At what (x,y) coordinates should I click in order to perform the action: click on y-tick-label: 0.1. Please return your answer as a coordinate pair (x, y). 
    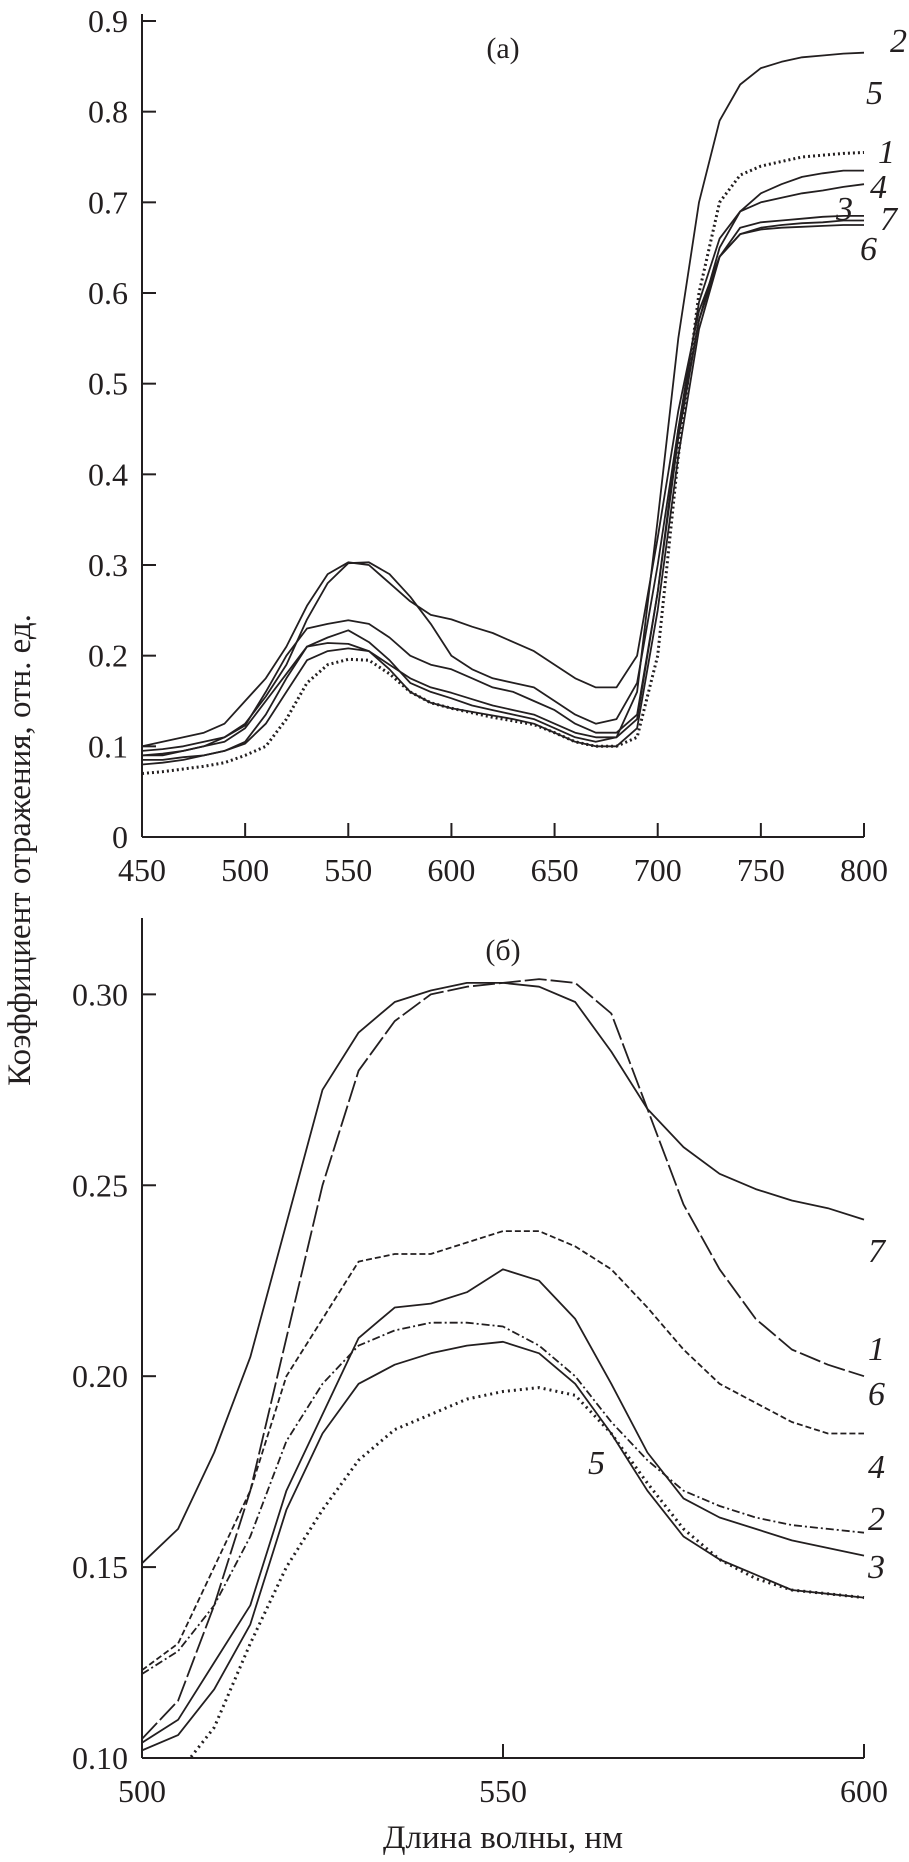
    Looking at the image, I should click on (108, 746).